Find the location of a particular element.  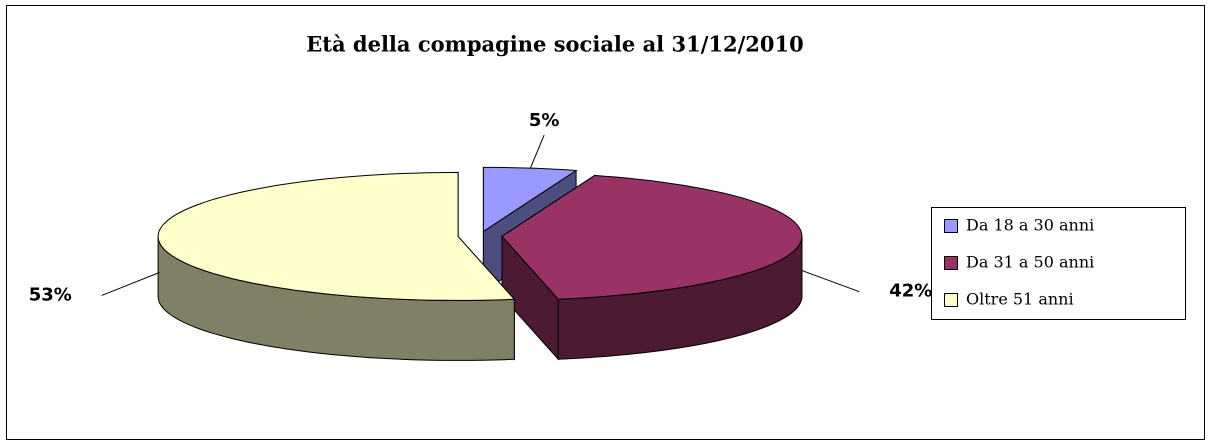

data-label: 53% is located at coordinates (50, 294).